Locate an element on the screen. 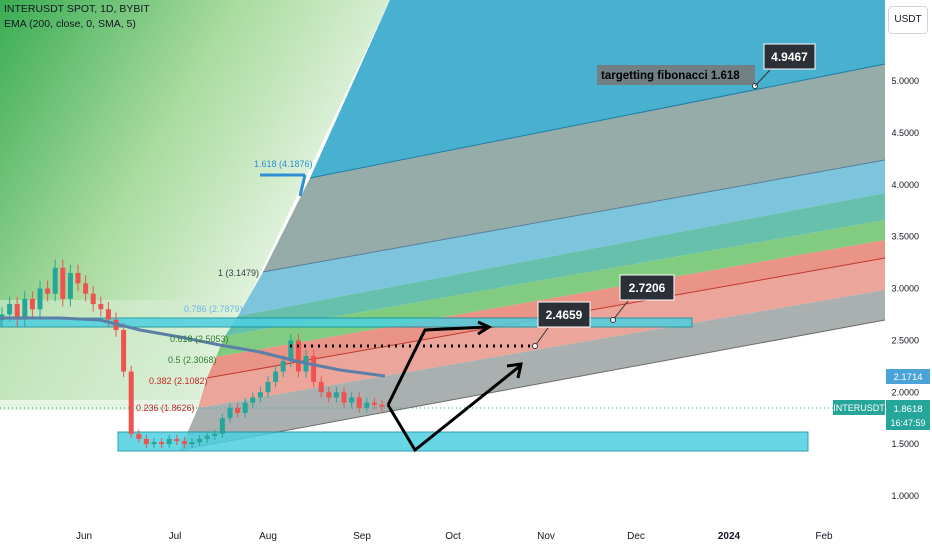  time-axis is located at coordinates (442, 536).